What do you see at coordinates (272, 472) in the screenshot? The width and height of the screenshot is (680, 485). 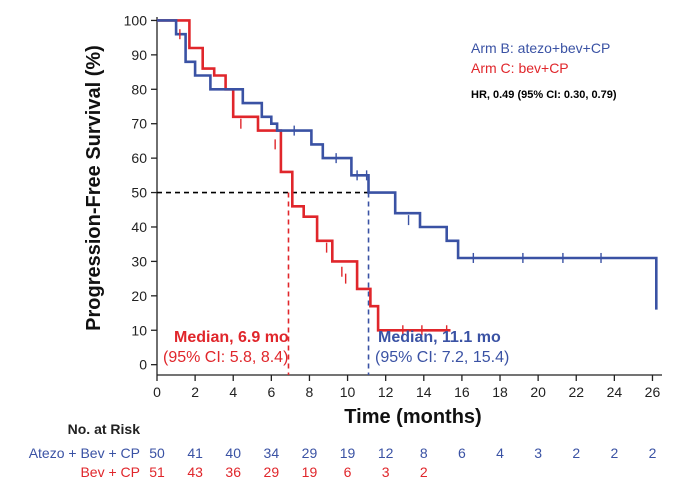 I see `risk-value-1-3: 29` at bounding box center [272, 472].